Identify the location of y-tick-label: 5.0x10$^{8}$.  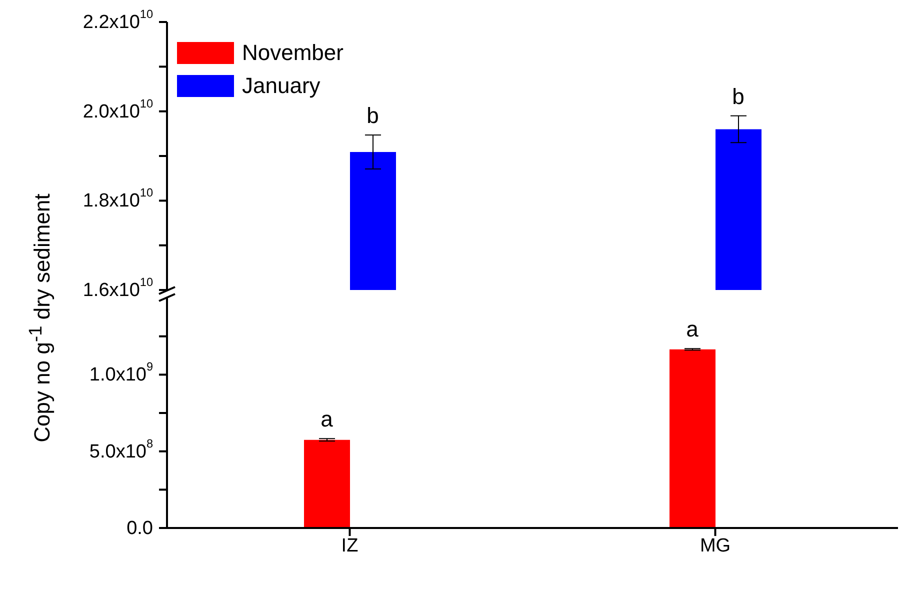
(121, 450).